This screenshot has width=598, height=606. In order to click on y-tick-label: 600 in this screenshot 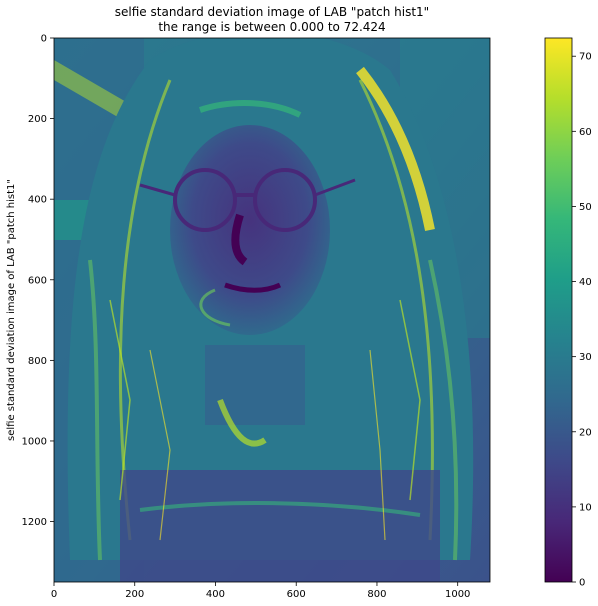, I will do `click(37, 280)`.